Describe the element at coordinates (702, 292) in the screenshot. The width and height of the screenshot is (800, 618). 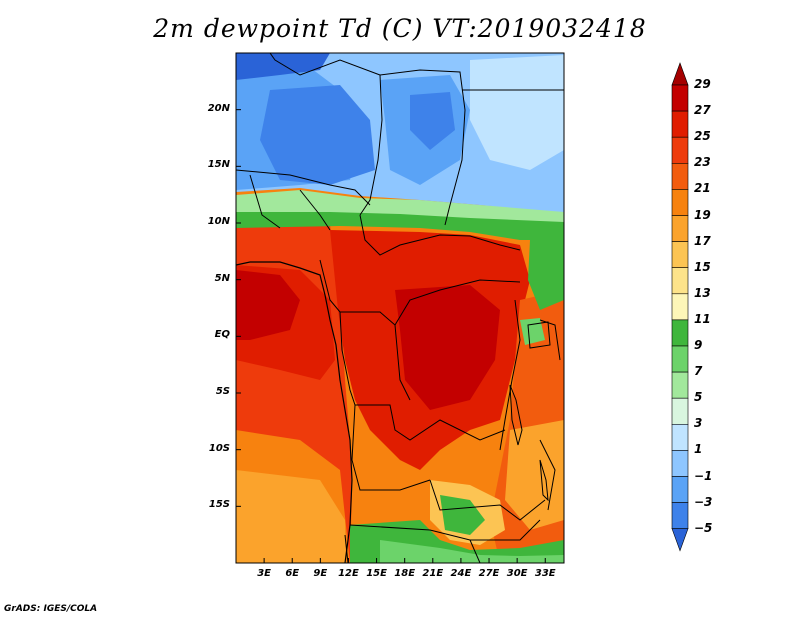
I see `colorbar-label: 13` at that location.